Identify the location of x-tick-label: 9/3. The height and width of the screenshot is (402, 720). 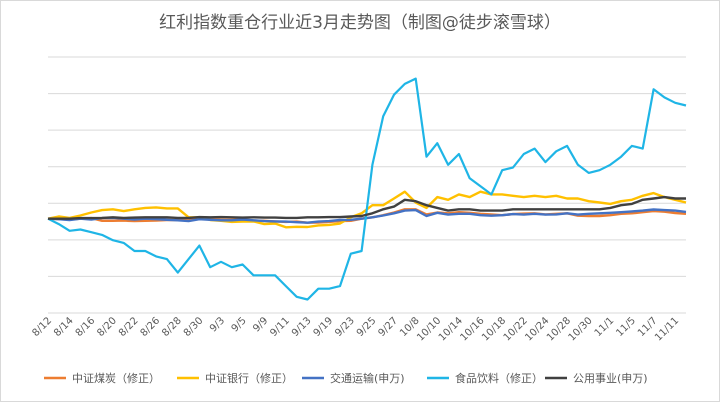
(217, 324).